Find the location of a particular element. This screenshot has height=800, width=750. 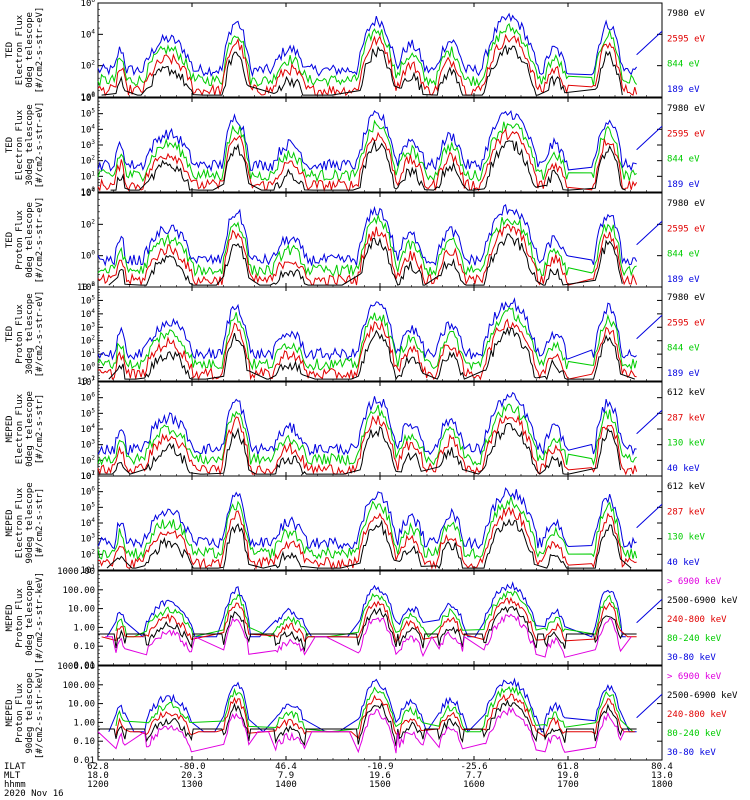

y-tick-label: 100.00 is located at coordinates (78, 591).